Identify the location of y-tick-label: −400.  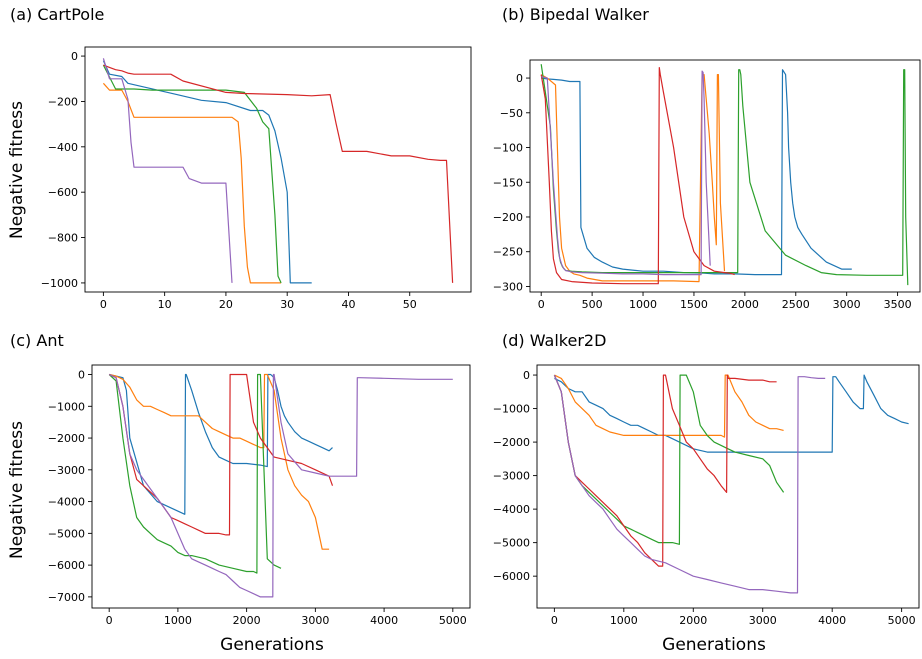
(63, 147).